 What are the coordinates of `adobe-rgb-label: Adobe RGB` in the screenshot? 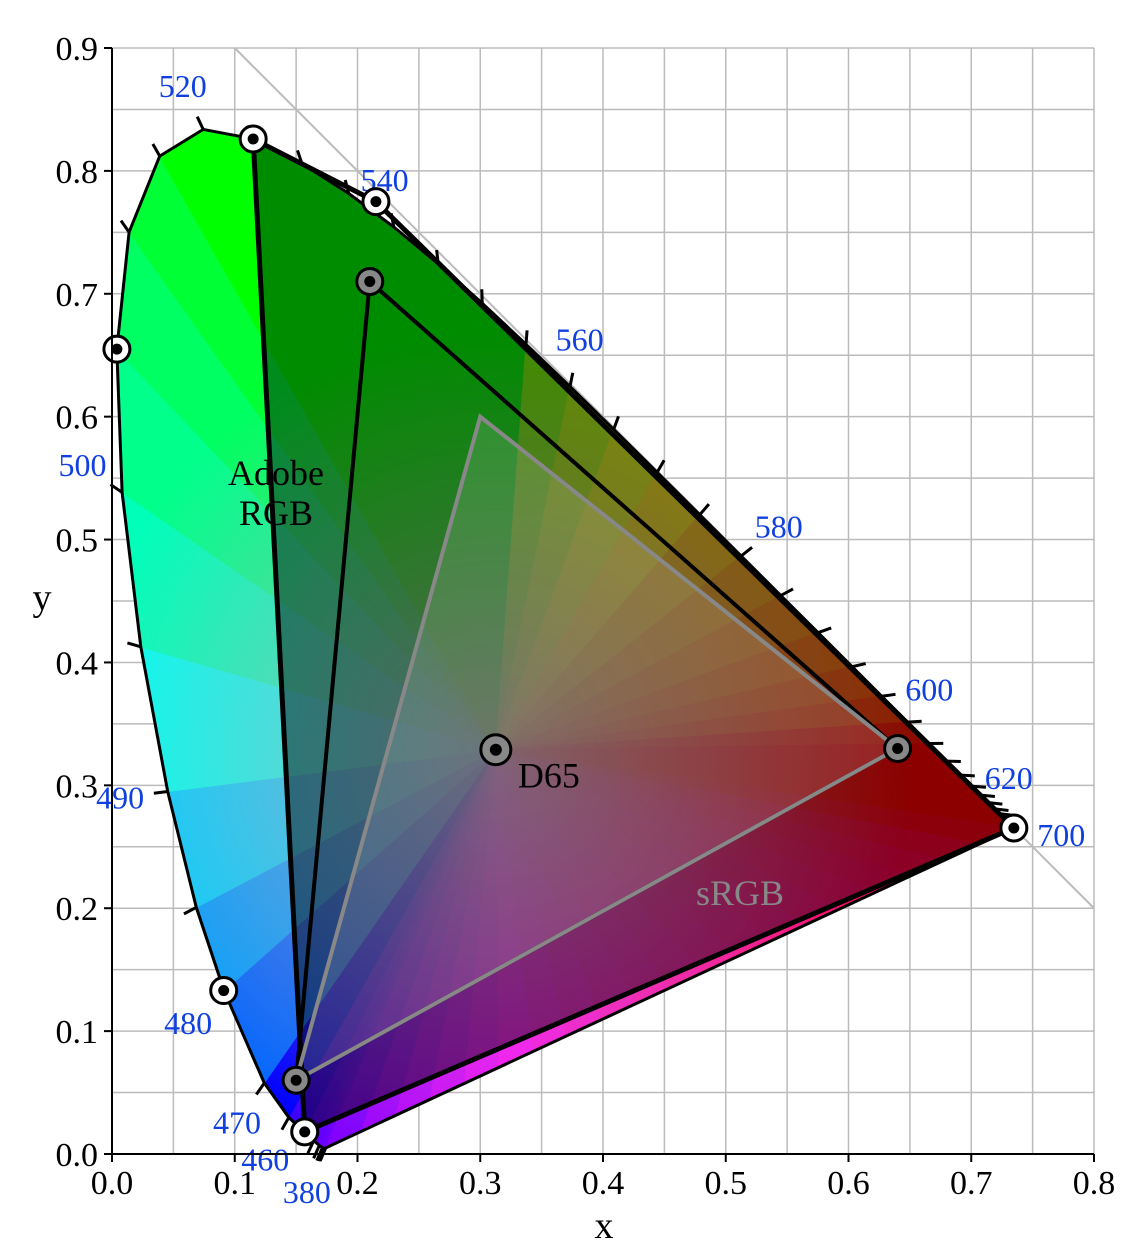 It's located at (276, 493).